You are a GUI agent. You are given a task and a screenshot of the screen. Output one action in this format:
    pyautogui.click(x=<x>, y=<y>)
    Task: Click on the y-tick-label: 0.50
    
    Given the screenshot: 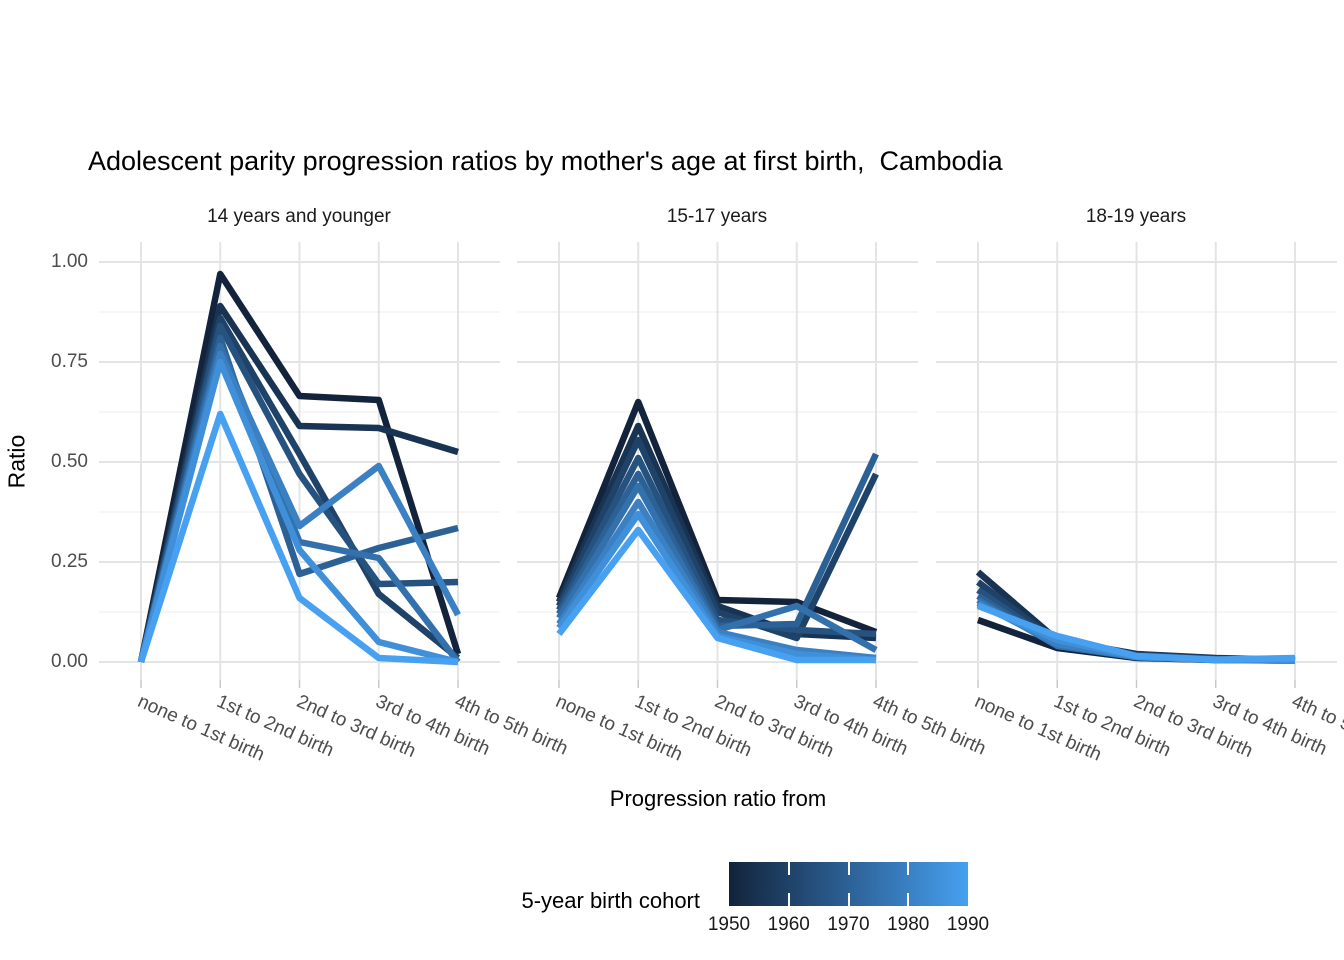 What is the action you would take?
    pyautogui.click(x=69, y=461)
    